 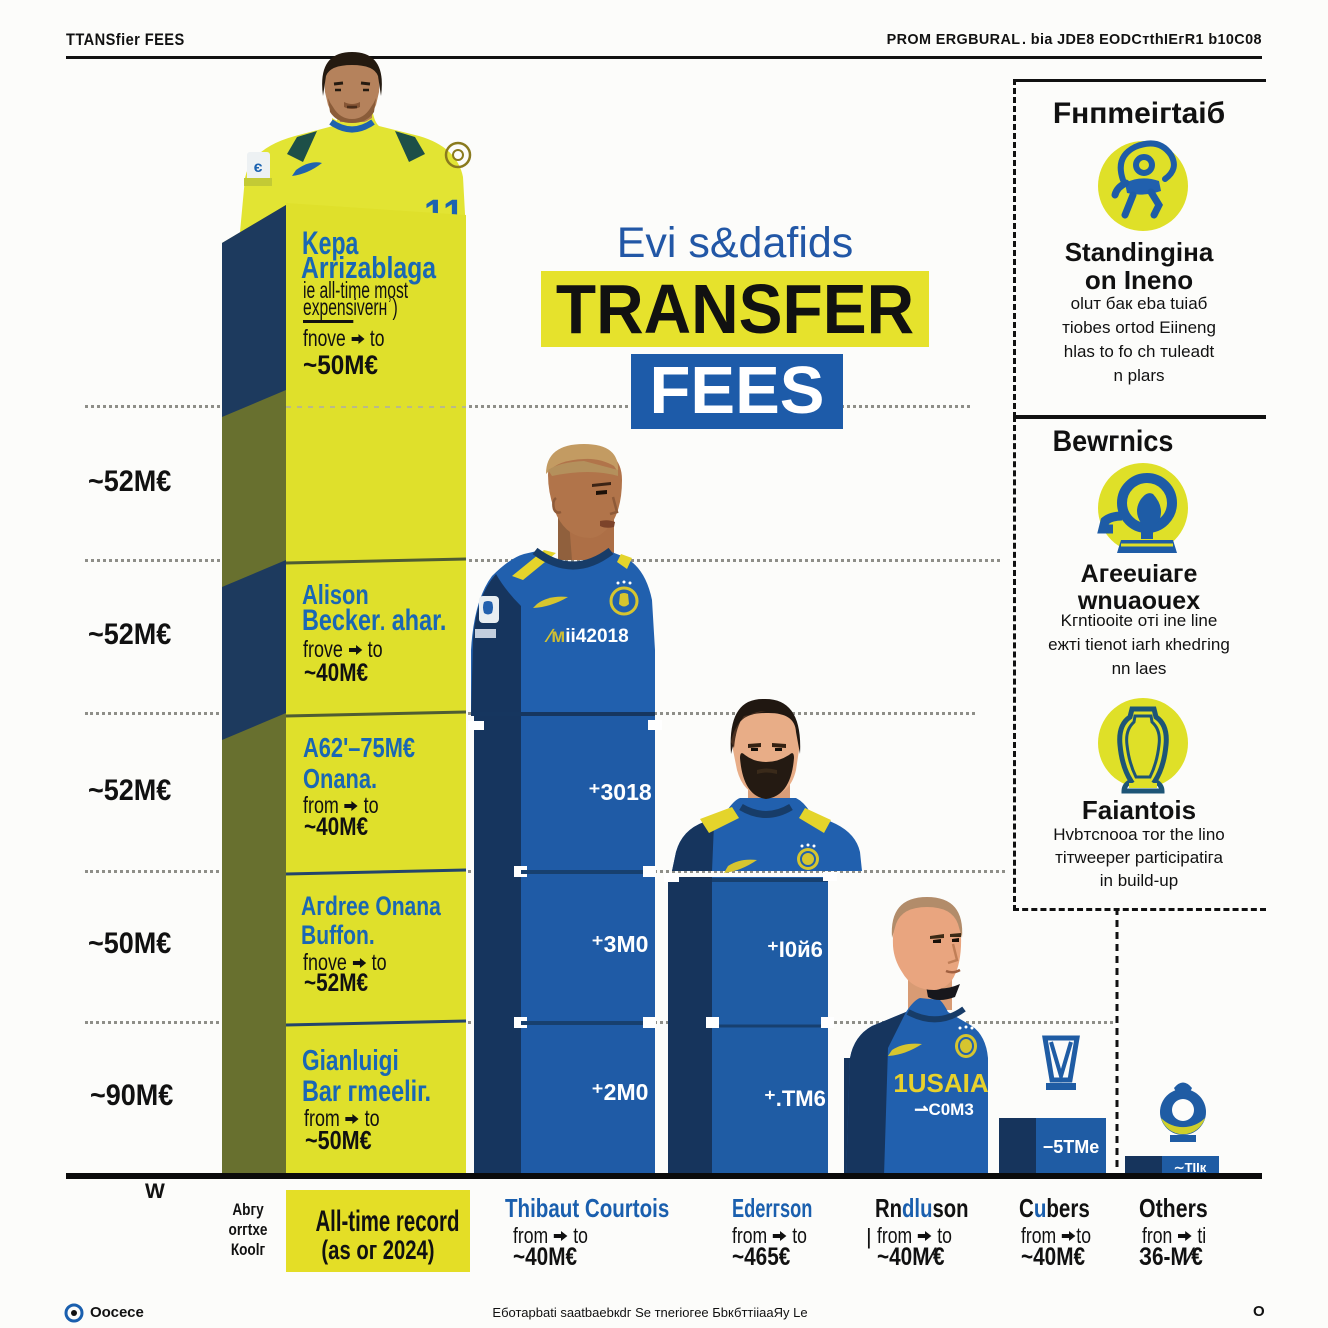 What do you see at coordinates (795, 1098) in the screenshot?
I see `svg-text: ⁺.ТM6` at bounding box center [795, 1098].